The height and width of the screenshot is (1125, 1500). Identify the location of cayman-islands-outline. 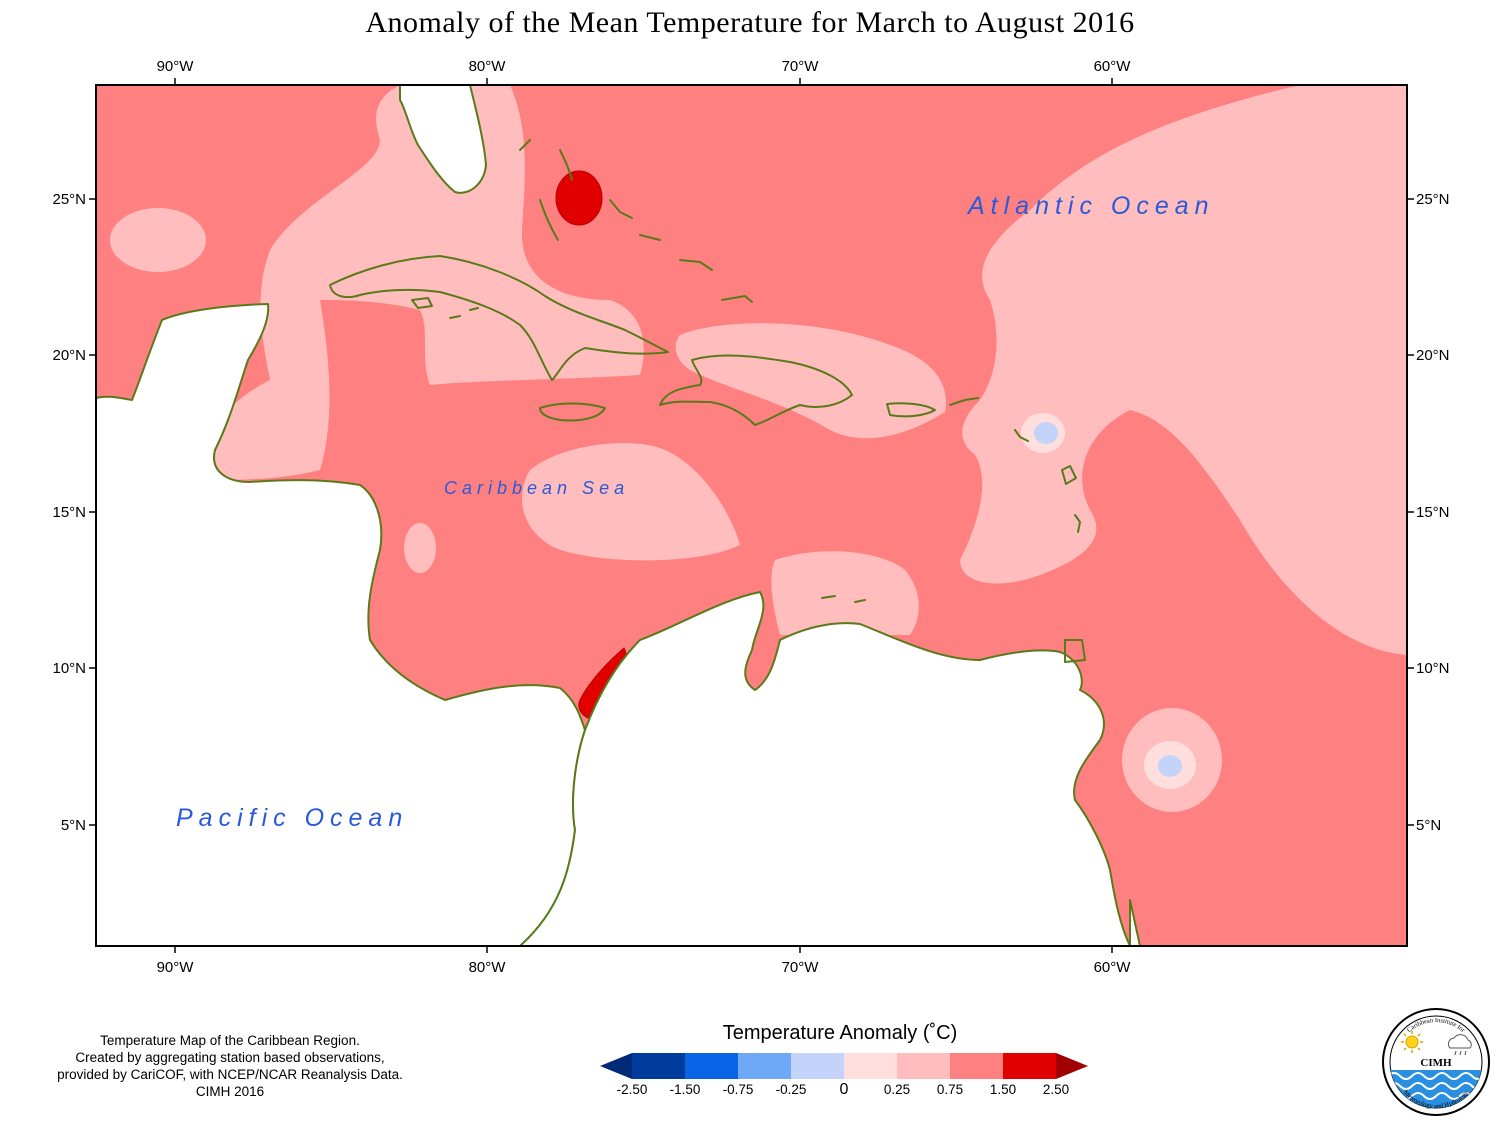
(464, 313).